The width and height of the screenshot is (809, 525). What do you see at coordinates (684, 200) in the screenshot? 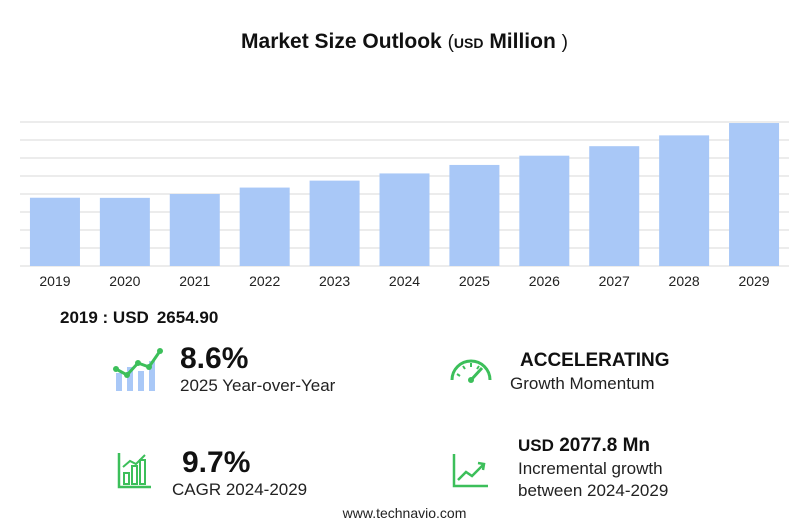
I see `bar-2028` at bounding box center [684, 200].